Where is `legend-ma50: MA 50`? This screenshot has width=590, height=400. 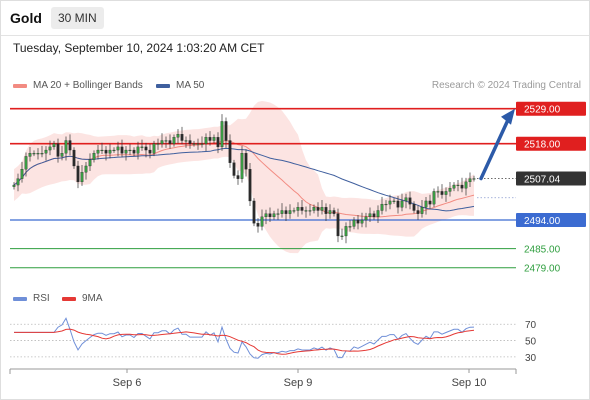 legend-ma50: MA 50 is located at coordinates (180, 85).